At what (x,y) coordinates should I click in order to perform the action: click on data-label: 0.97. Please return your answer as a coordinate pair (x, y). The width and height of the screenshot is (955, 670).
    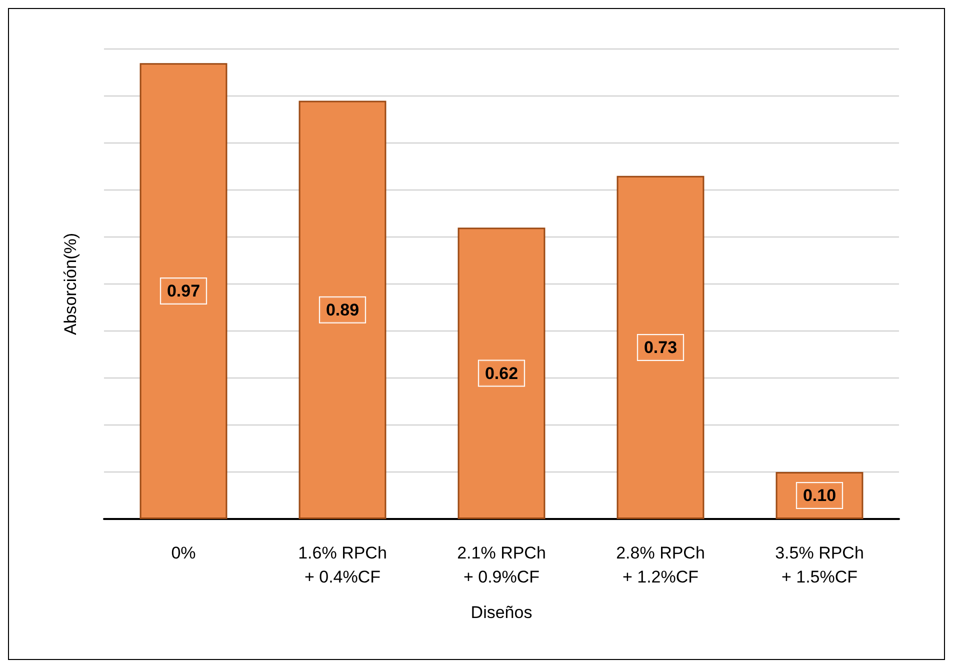
    Looking at the image, I should click on (183, 291).